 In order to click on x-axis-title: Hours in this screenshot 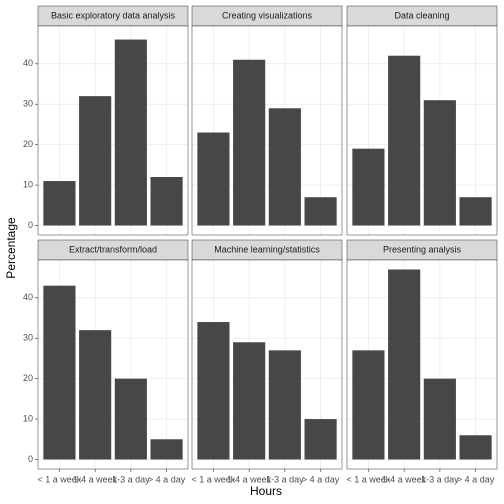, I will do `click(266, 491)`.